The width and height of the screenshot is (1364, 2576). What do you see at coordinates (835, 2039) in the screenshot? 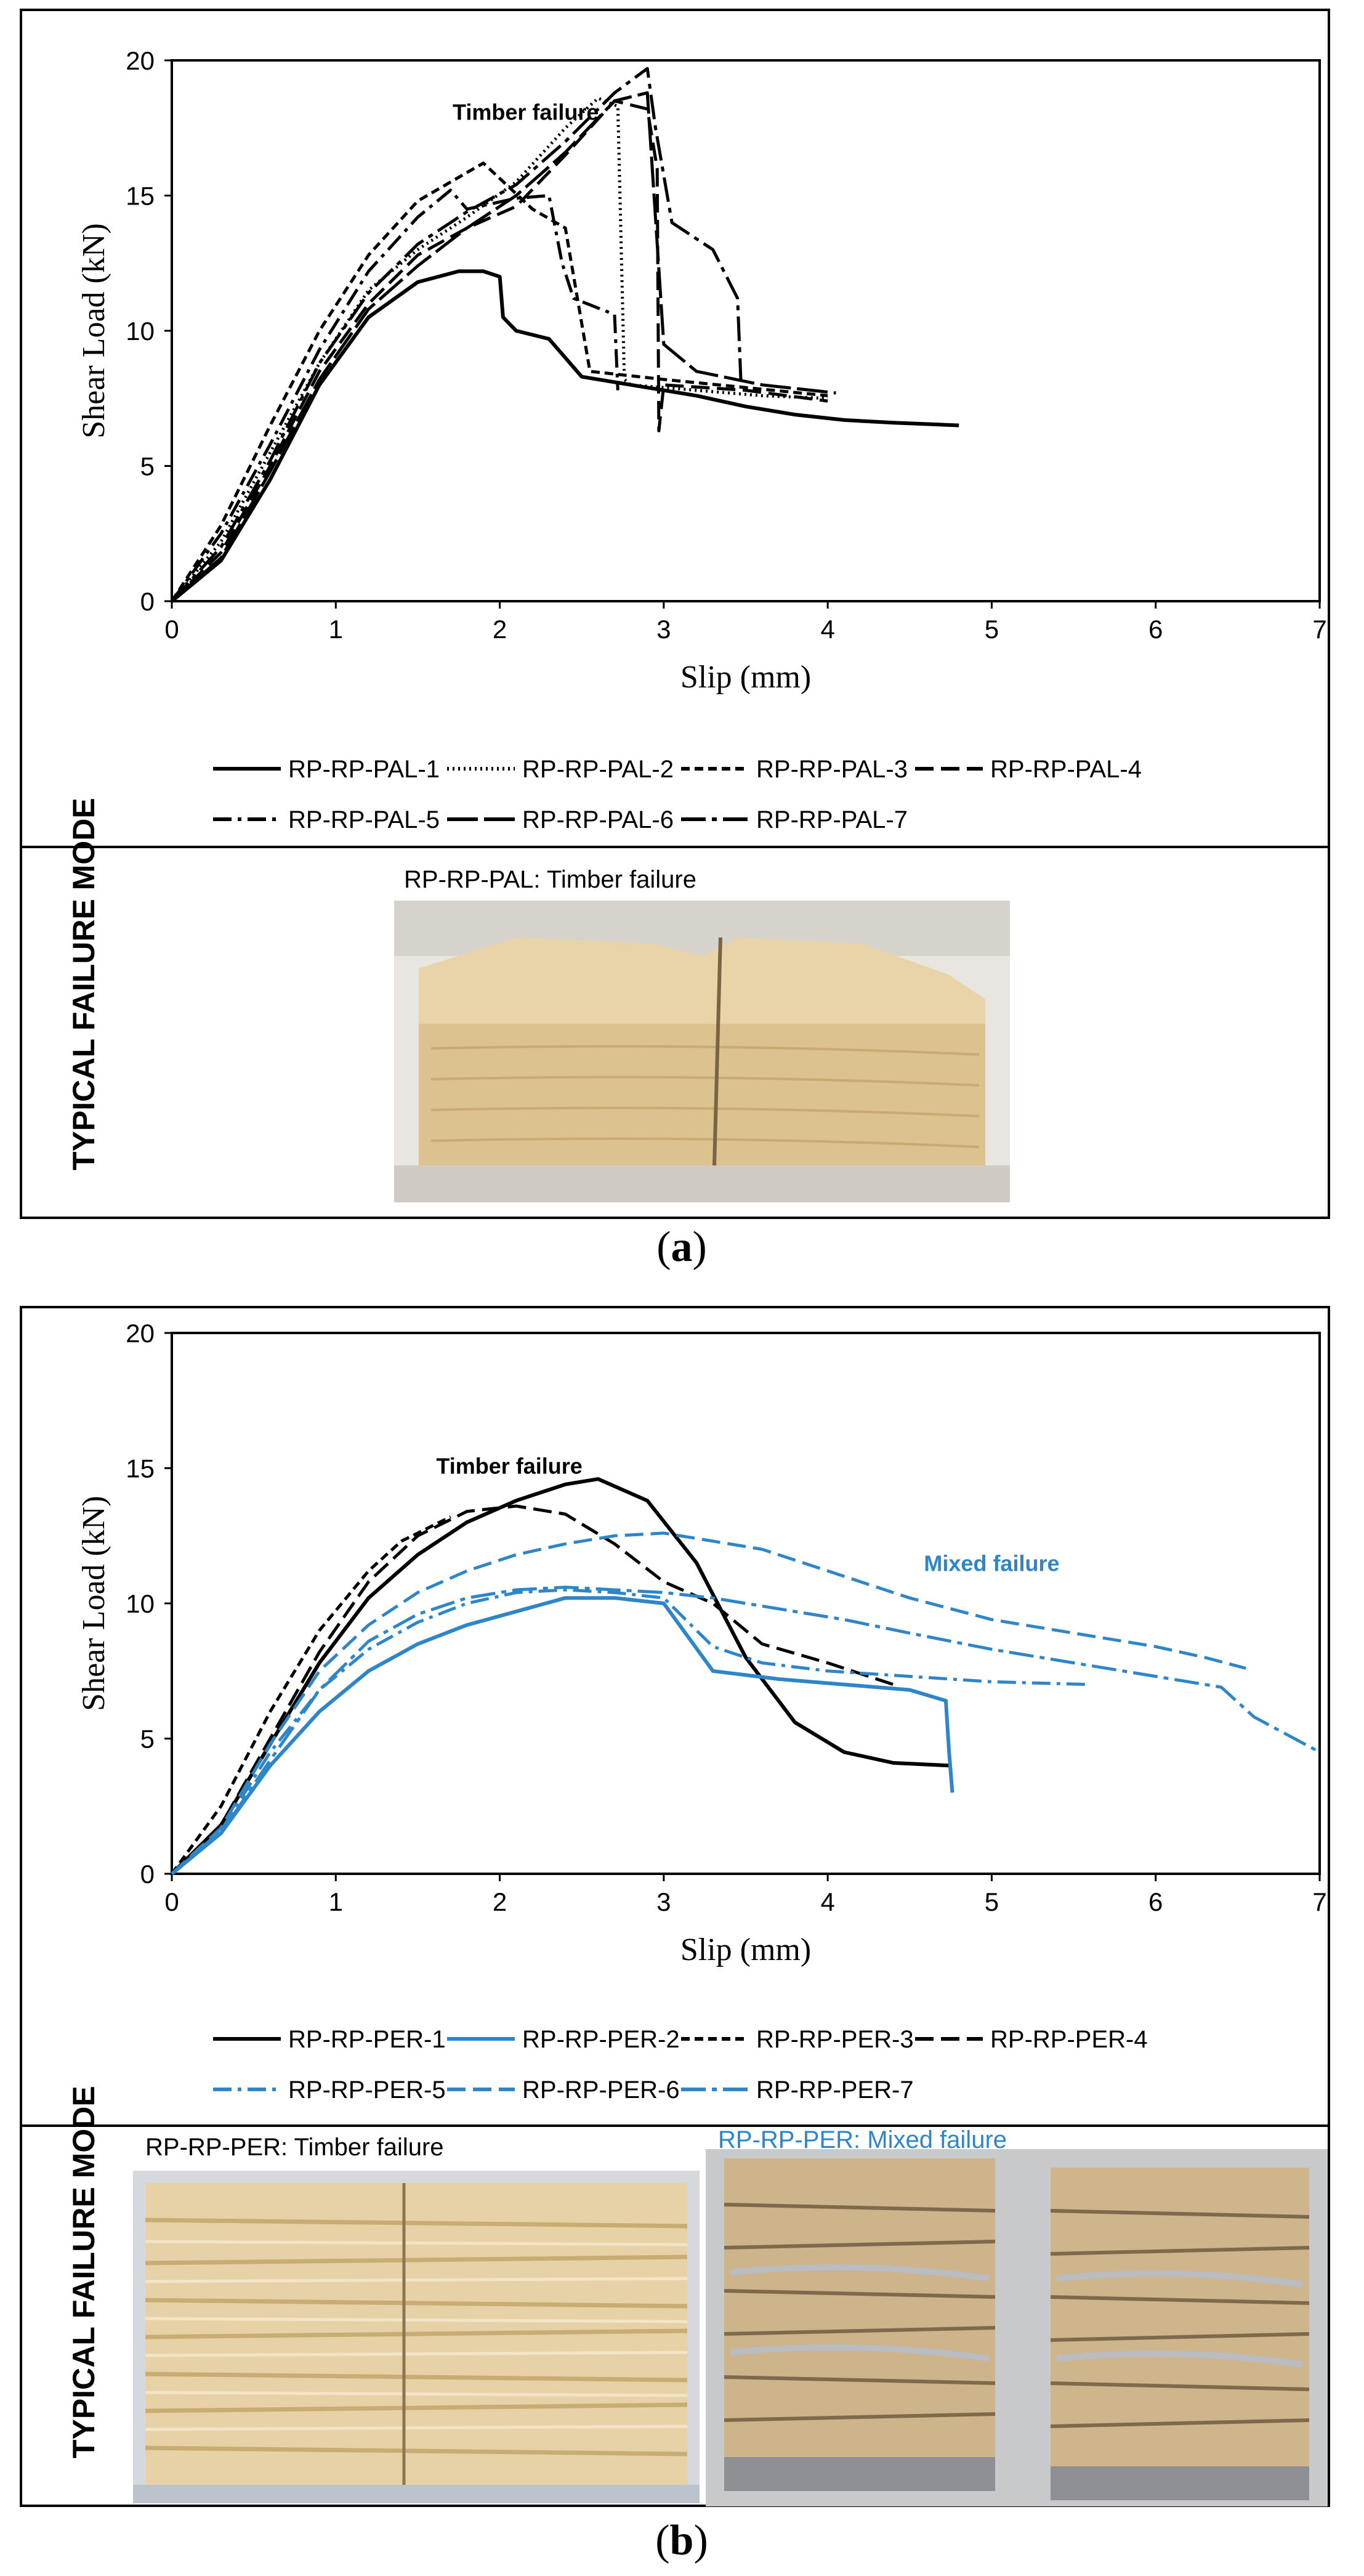
I see `legend-label: RP-RP-PER-3` at bounding box center [835, 2039].